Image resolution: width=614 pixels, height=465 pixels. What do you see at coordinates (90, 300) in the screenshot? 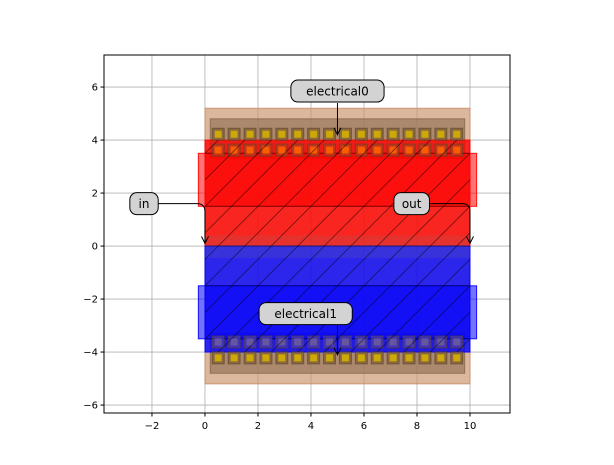
I see `y-tick-label: −2` at bounding box center [90, 300].